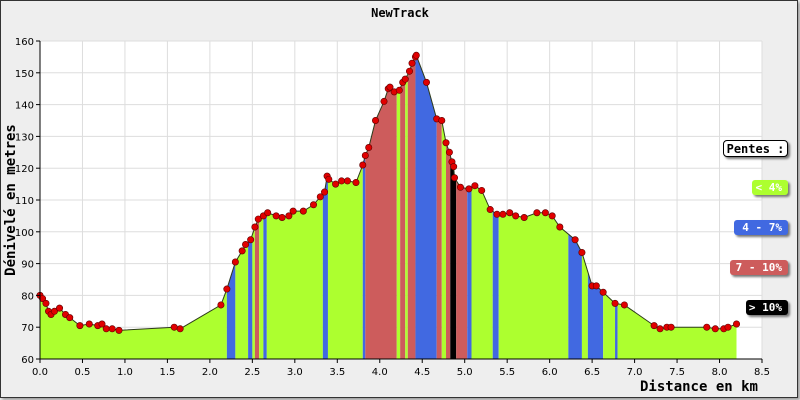  What do you see at coordinates (755, 148) in the screenshot?
I see `legend-title: Pentes :` at bounding box center [755, 148].